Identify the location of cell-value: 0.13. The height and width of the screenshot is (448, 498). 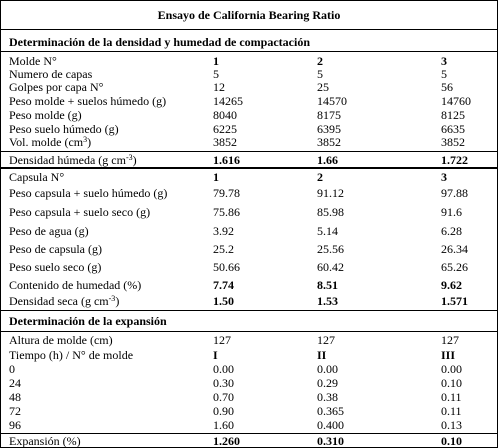
(451, 425).